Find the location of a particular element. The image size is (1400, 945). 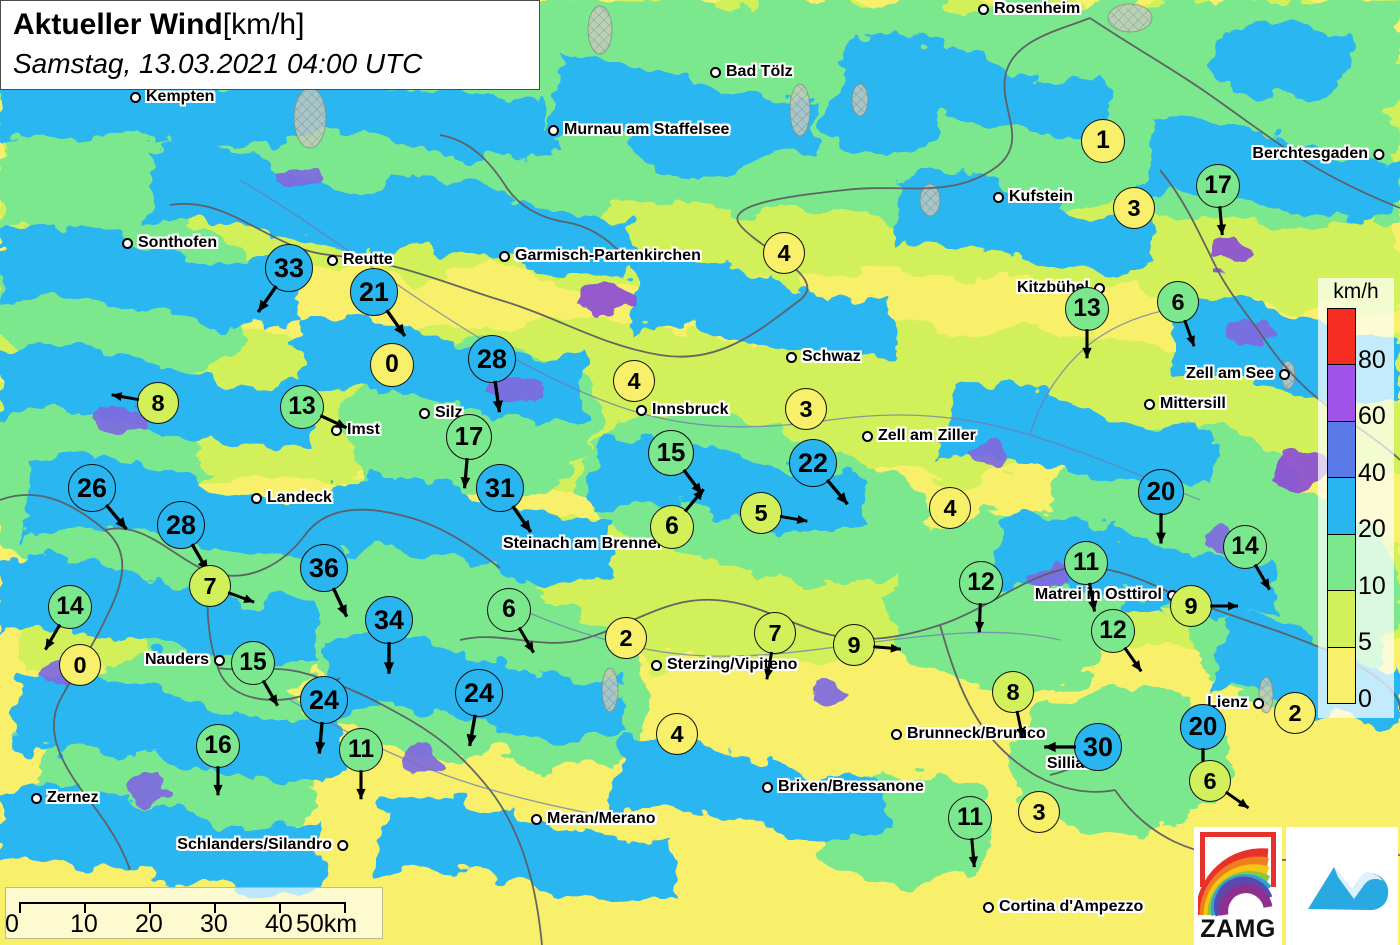

wind-speed-value: 1 is located at coordinates (1103, 141).